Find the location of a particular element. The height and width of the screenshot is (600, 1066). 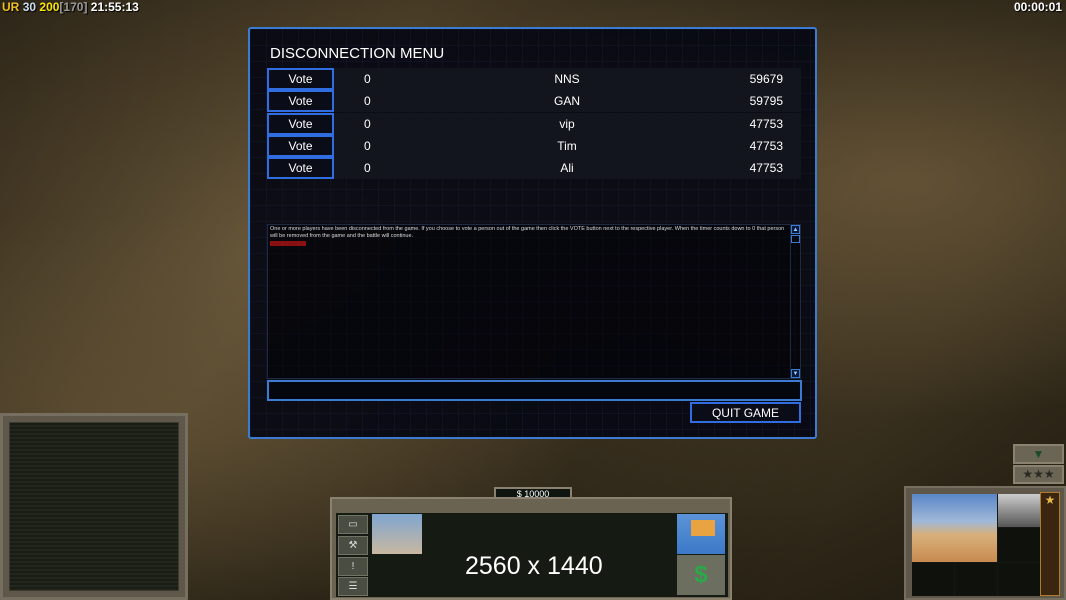

build-queue is located at coordinates (976, 545).